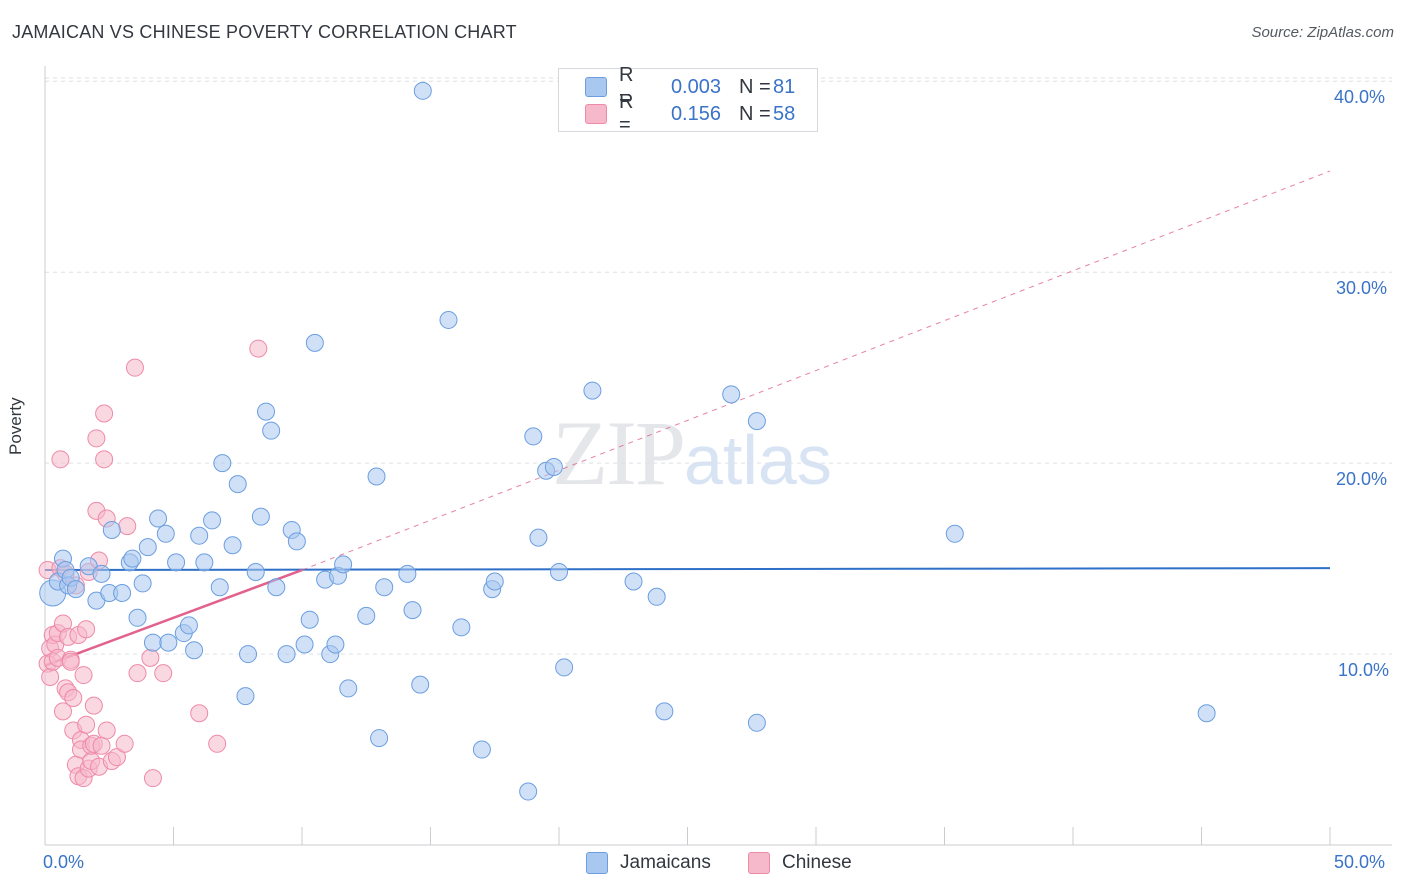 This screenshot has width=1406, height=892. What do you see at coordinates (15, 426) in the screenshot?
I see `y-axis-label: Poverty` at bounding box center [15, 426].